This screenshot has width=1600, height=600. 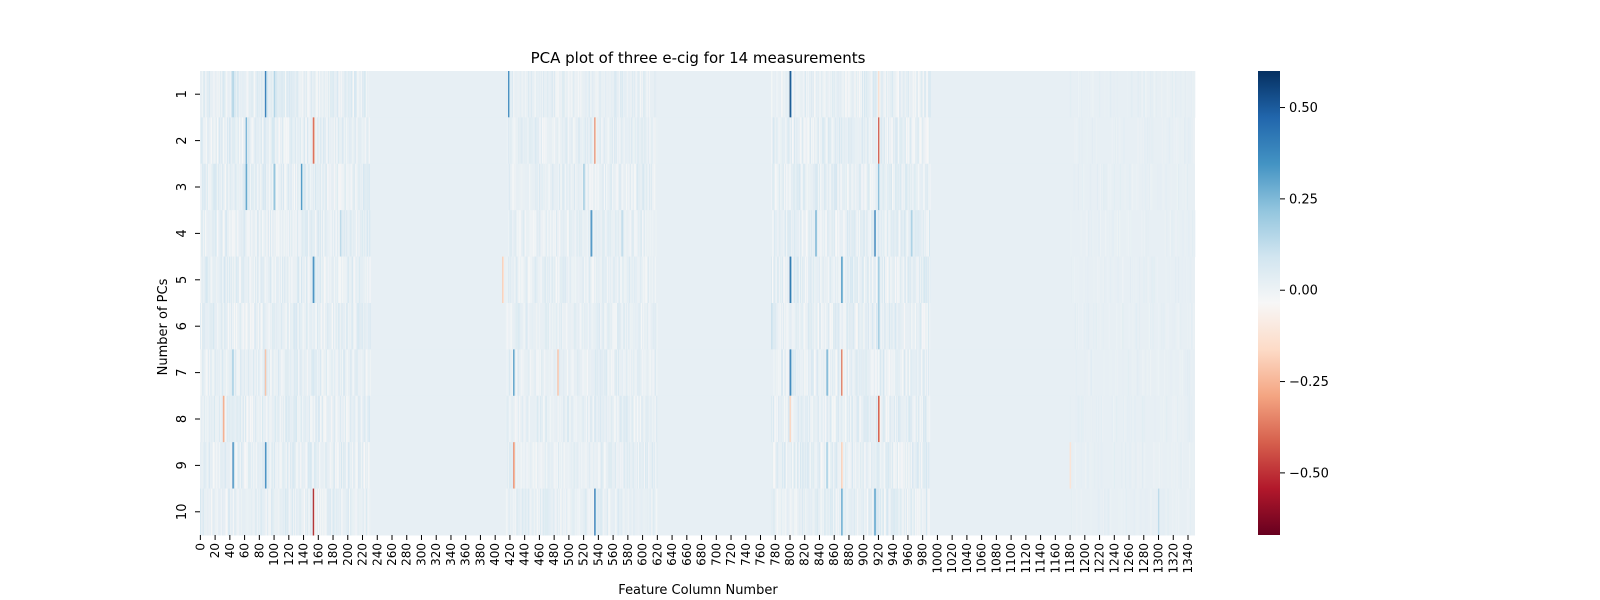 What do you see at coordinates (480, 554) in the screenshot?
I see `x-tick-label: 380` at bounding box center [480, 554].